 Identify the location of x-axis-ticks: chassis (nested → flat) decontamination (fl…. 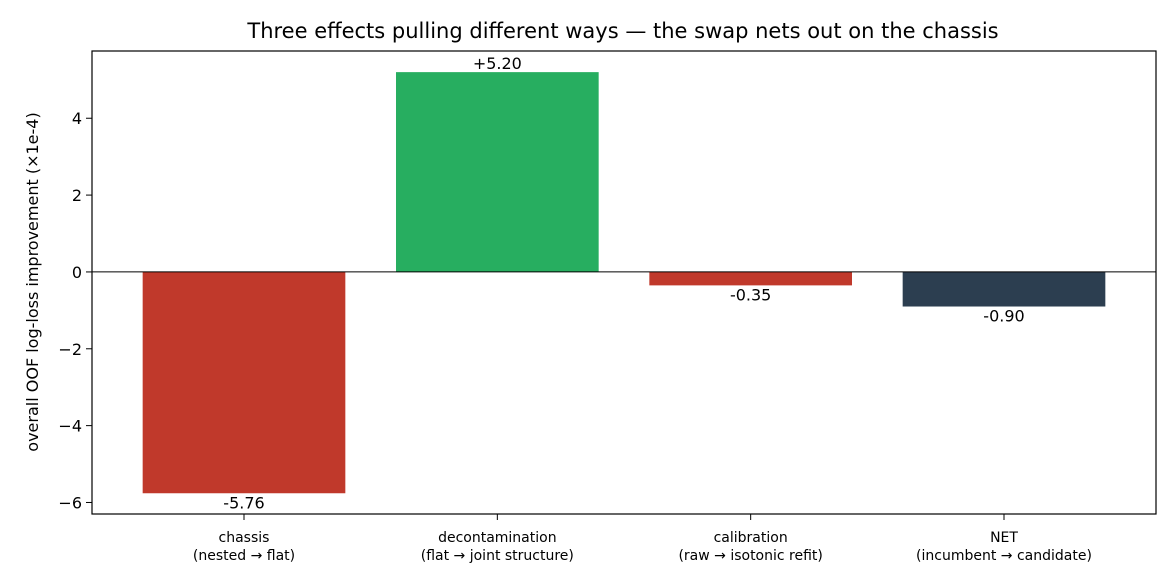
(642, 539).